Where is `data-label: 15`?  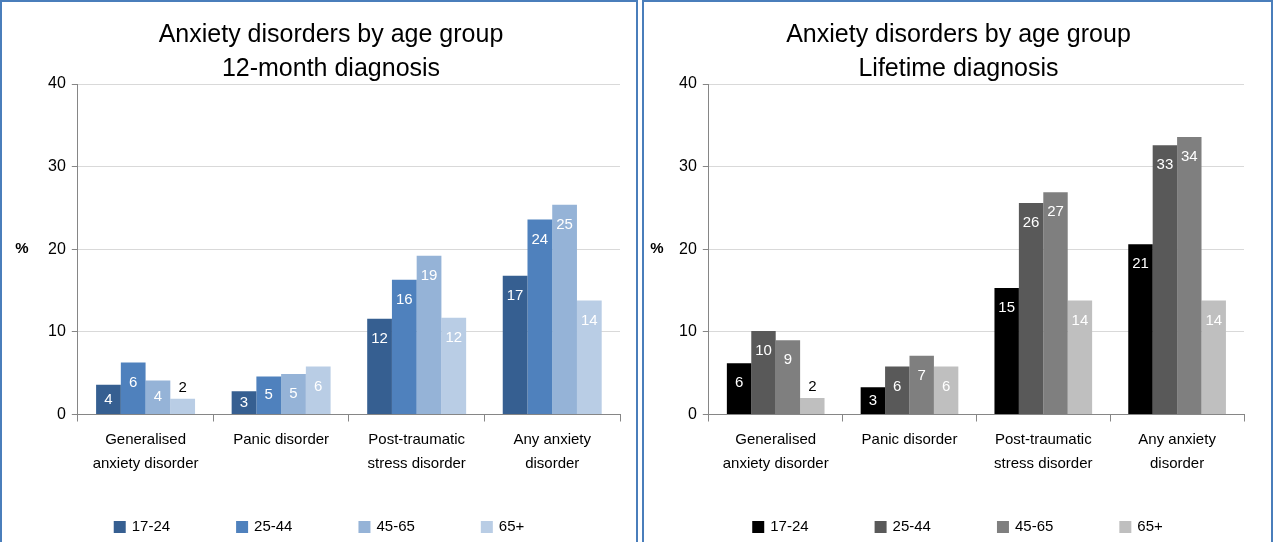
data-label: 15 is located at coordinates (1007, 307).